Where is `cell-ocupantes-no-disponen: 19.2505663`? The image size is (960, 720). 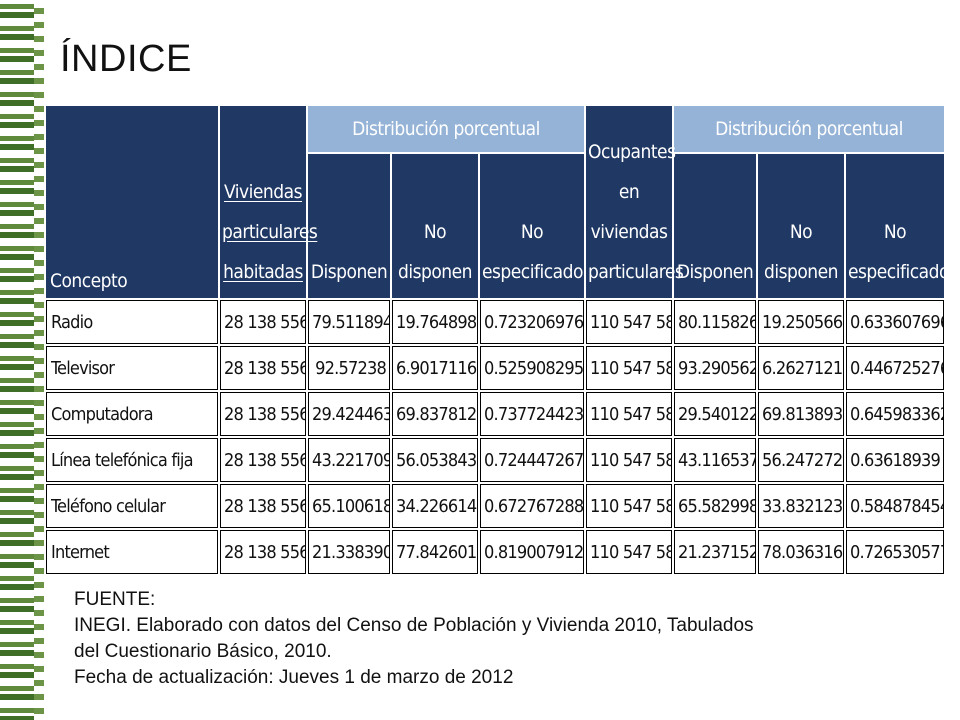
cell-ocupantes-no-disponen: 19.2505663 is located at coordinates (801, 322).